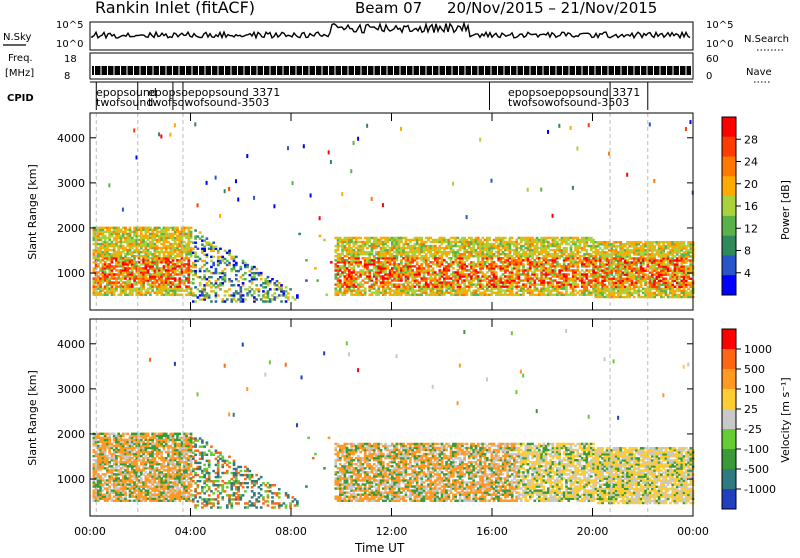  I want to click on nsky-panel: N.Sky 10^5 10^0 10^5 10^0 N.Search, so click(396, 35).